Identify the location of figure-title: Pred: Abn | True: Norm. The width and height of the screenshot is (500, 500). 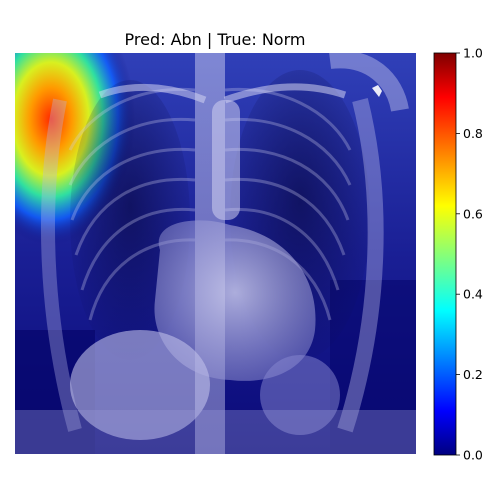
(215, 39).